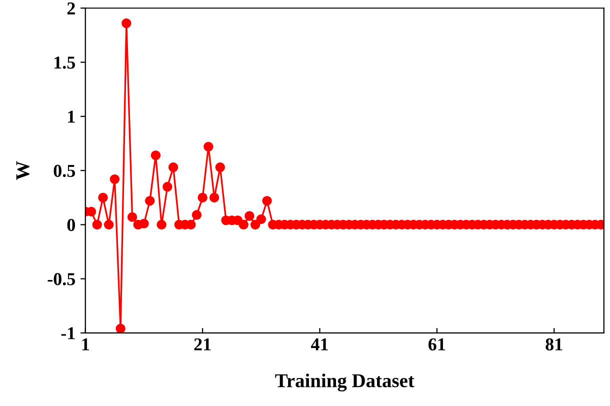 This screenshot has width=610, height=406. What do you see at coordinates (23, 170) in the screenshot?
I see `y-axis-title: W` at bounding box center [23, 170].